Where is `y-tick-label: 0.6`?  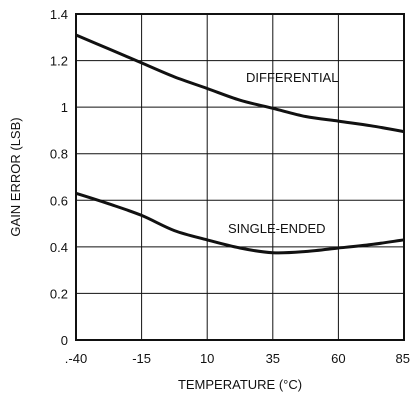 y-tick-label: 0.6 is located at coordinates (59, 200).